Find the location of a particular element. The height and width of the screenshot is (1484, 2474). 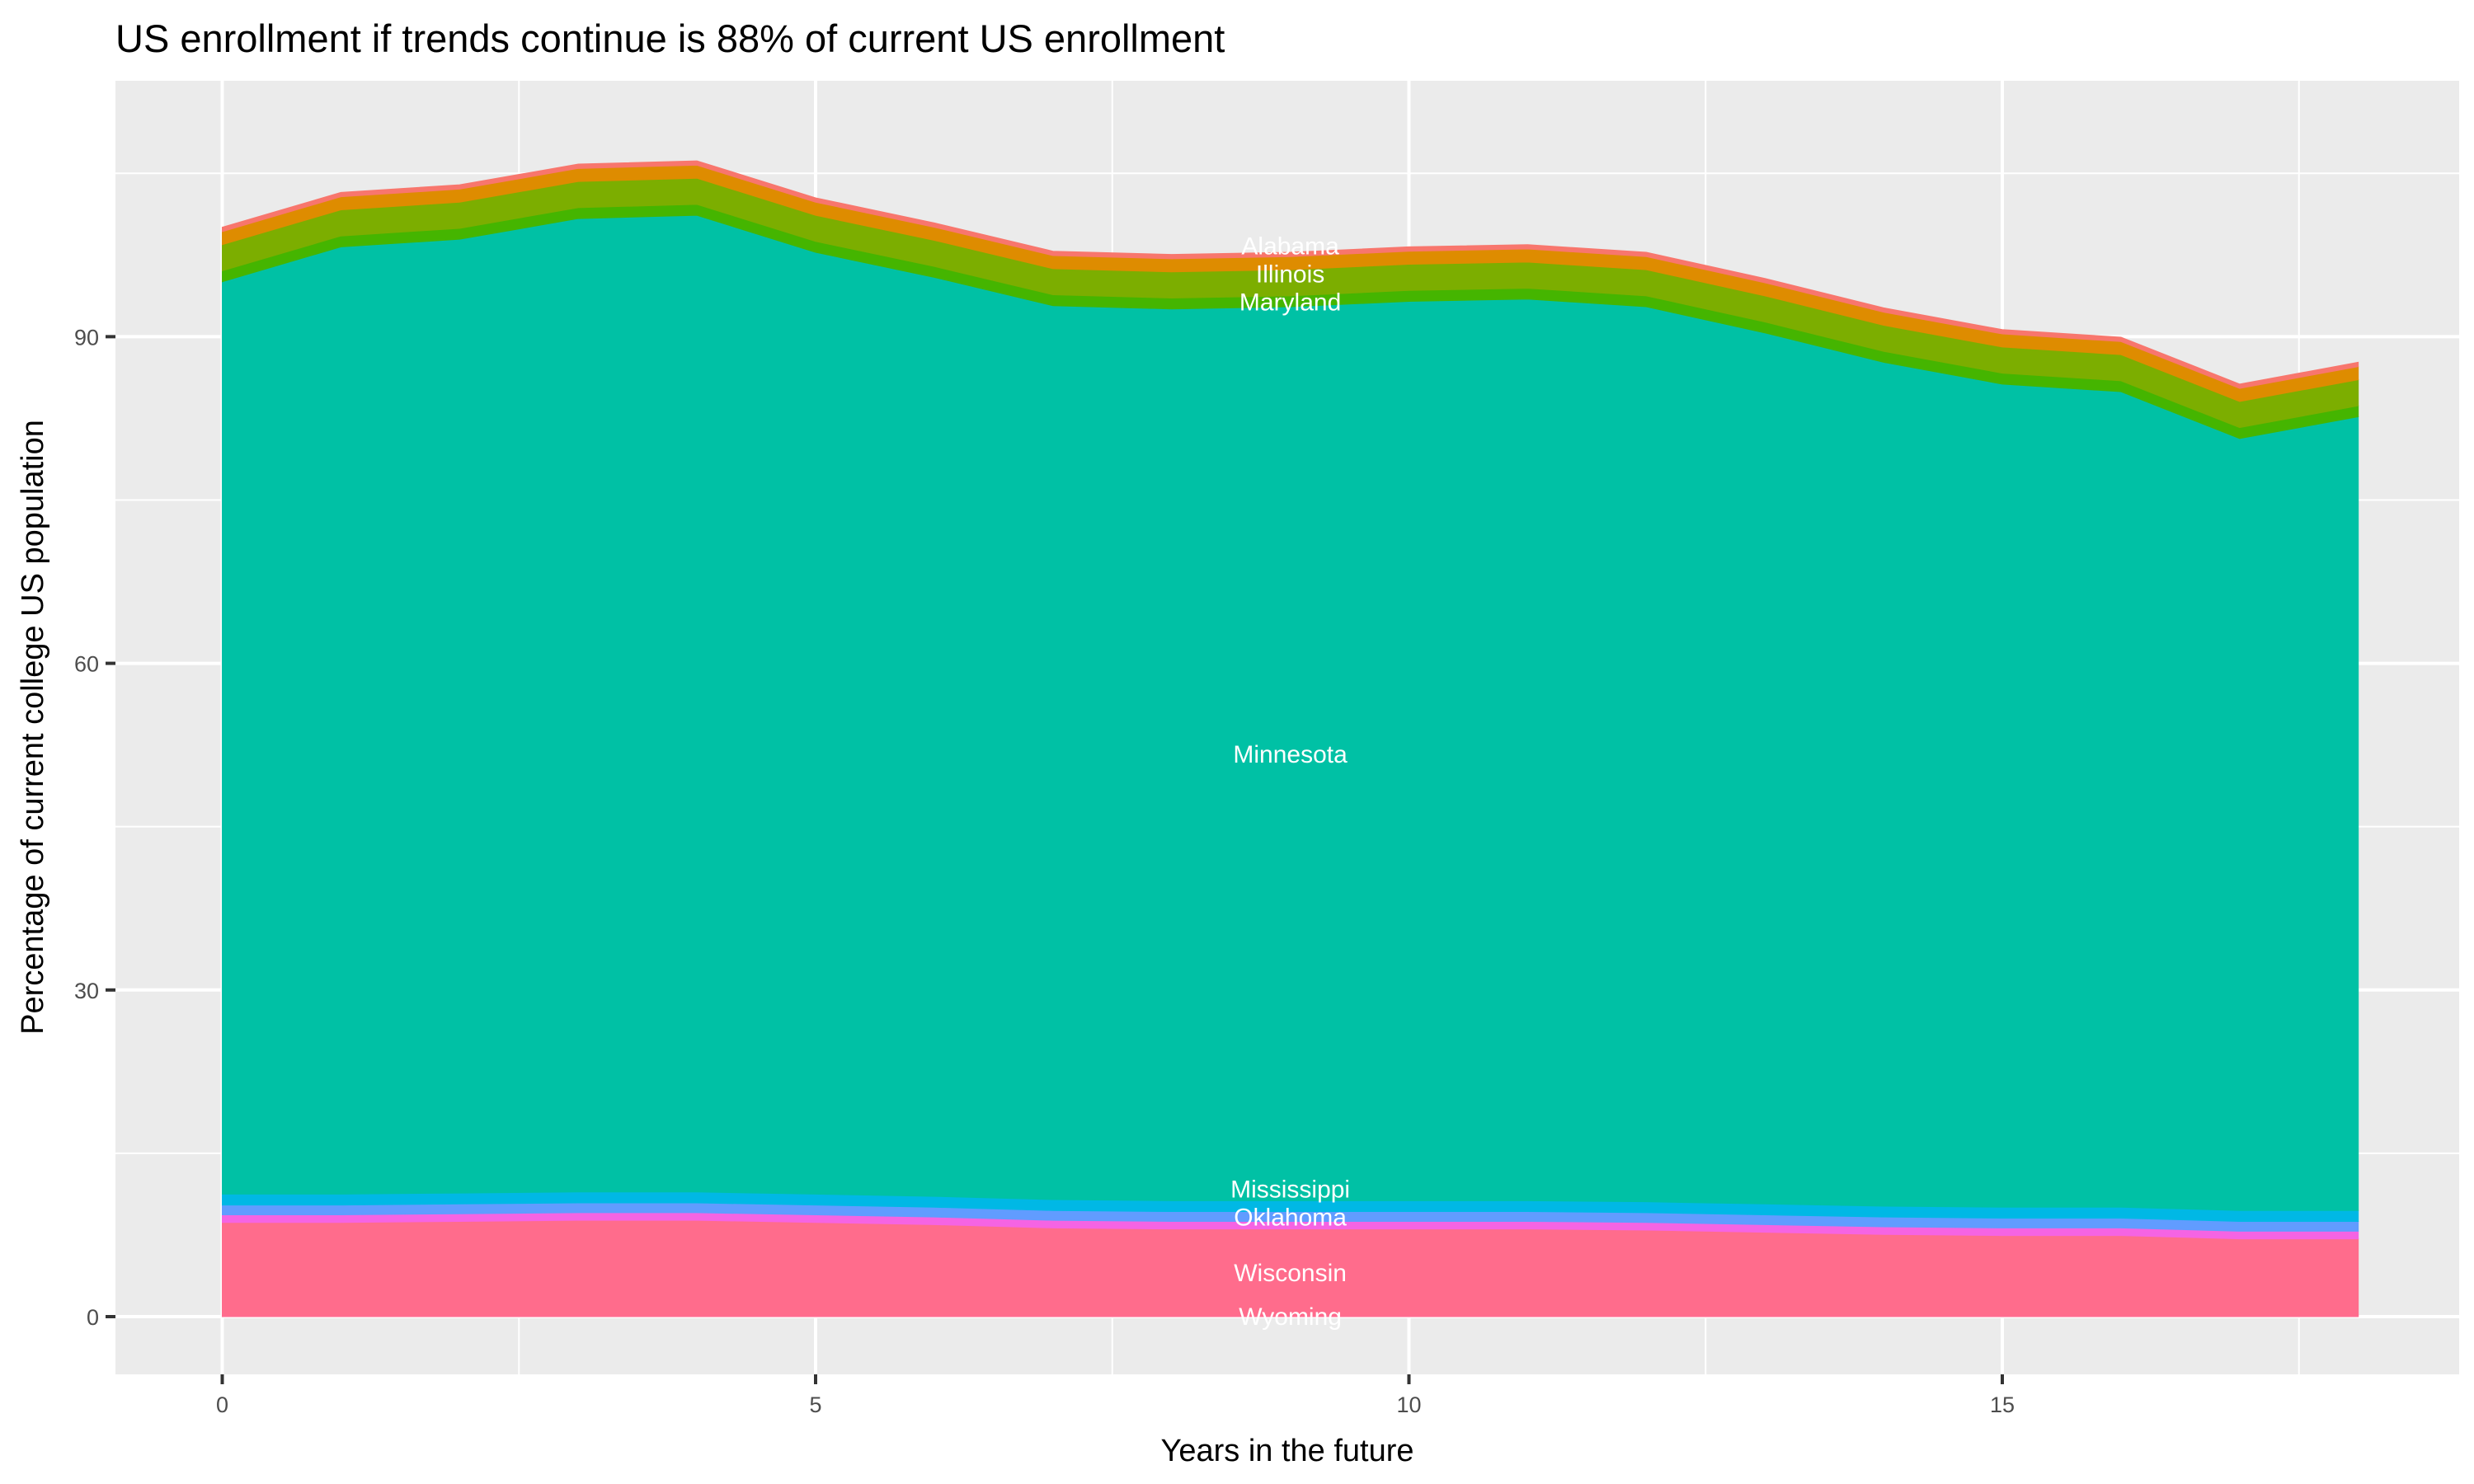

series-label-minnesota: Minnesota is located at coordinates (1290, 754).